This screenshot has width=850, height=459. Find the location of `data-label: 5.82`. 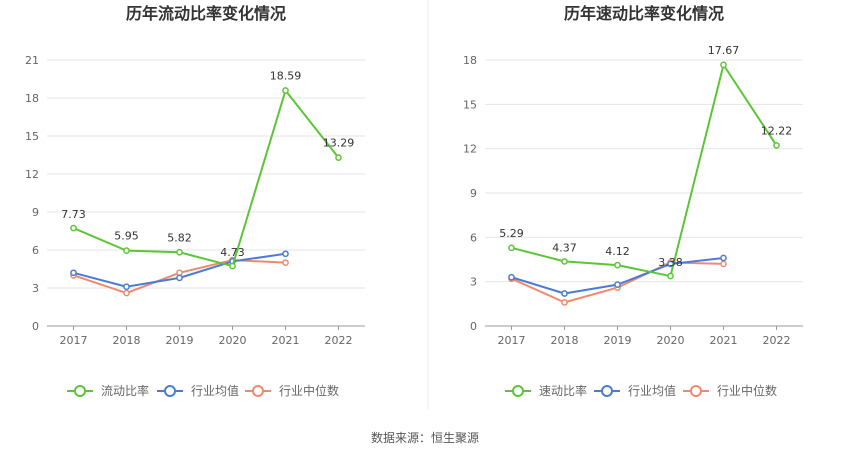

data-label: 5.82 is located at coordinates (179, 237).